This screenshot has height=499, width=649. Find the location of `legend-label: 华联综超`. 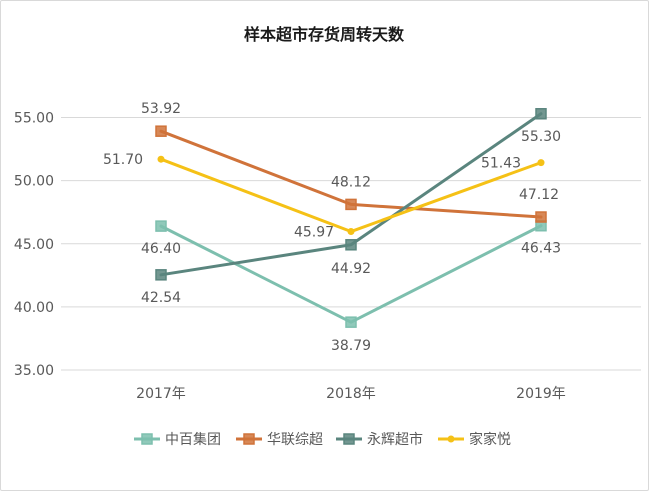

legend-label: 华联综超 is located at coordinates (295, 440).